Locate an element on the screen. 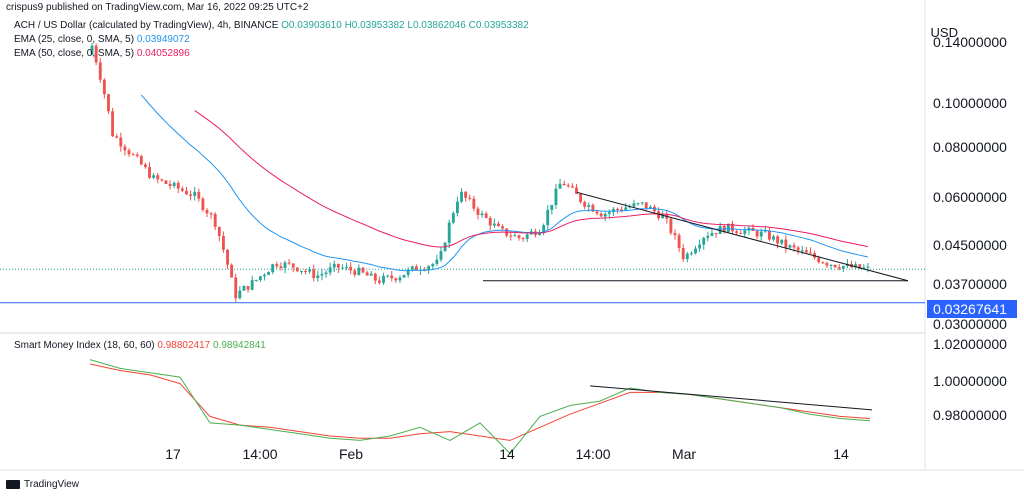  x-tick-label: 14 is located at coordinates (841, 454).